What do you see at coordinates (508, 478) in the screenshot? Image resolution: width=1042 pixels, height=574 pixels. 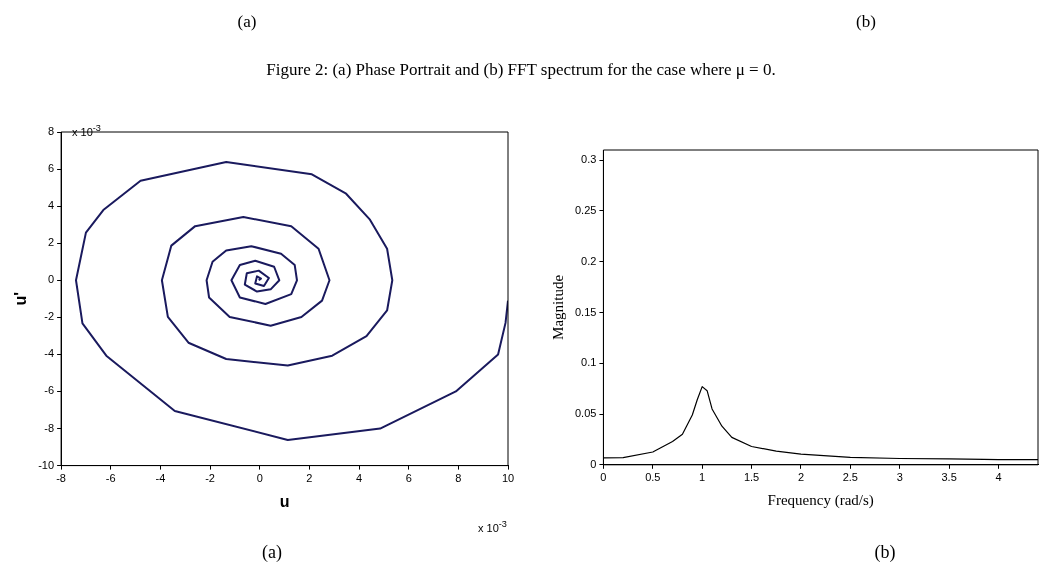 I see `x-tick-label: 10` at bounding box center [508, 478].